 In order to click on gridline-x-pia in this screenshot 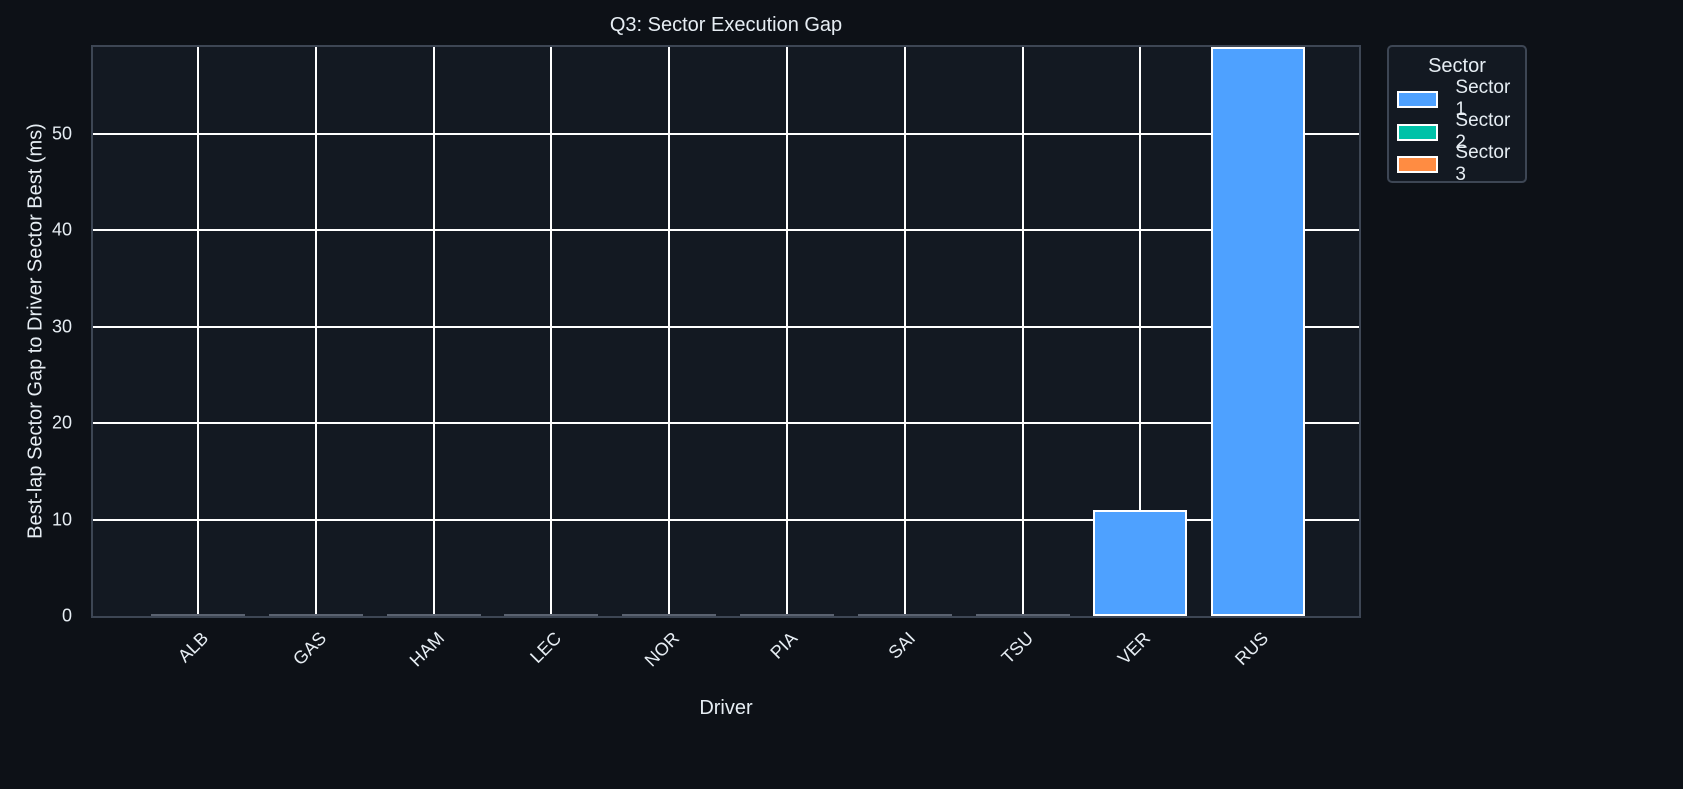, I will do `click(787, 331)`.